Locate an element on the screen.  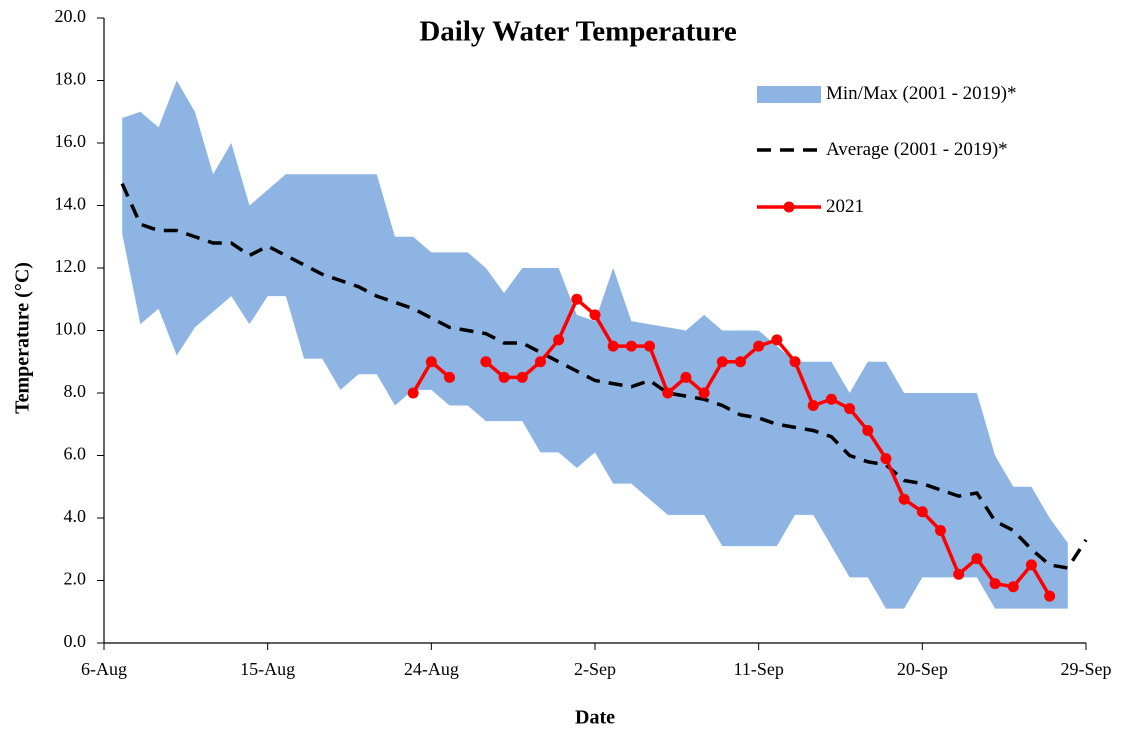
chart-title: Daily Water Temperature is located at coordinates (578, 32).